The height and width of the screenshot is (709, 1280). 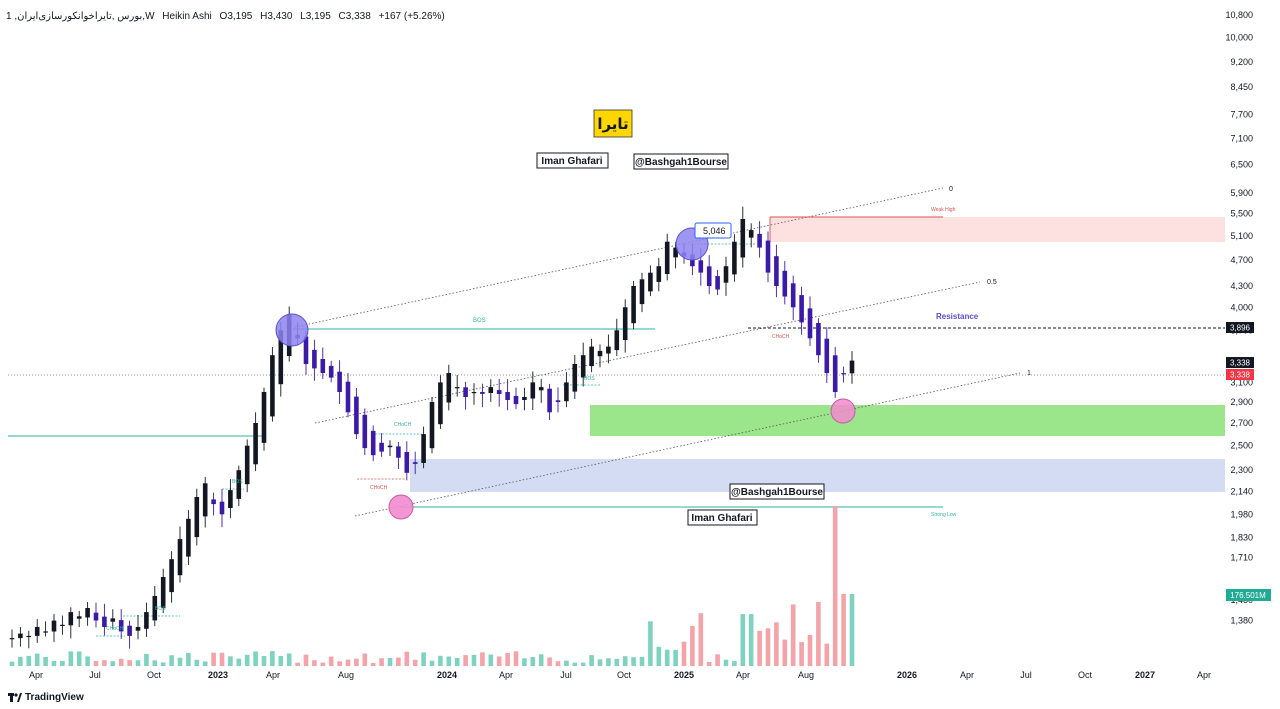 I want to click on strong-low-label: Strong Low, so click(x=944, y=515).